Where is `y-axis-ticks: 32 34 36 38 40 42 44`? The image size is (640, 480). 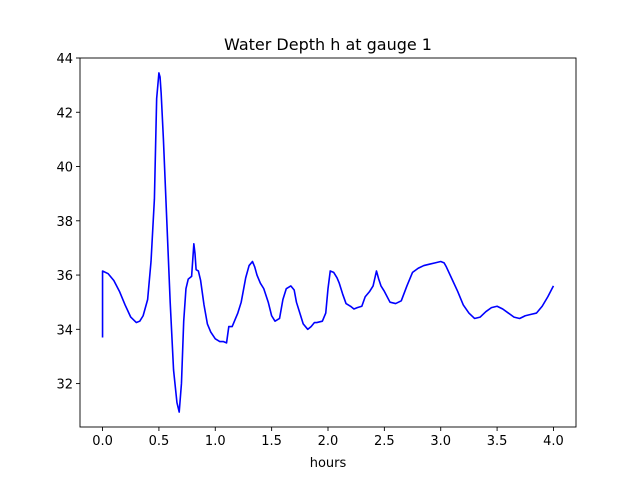
y-axis-ticks: 32 34 36 38 40 42 44 is located at coordinates (68, 222).